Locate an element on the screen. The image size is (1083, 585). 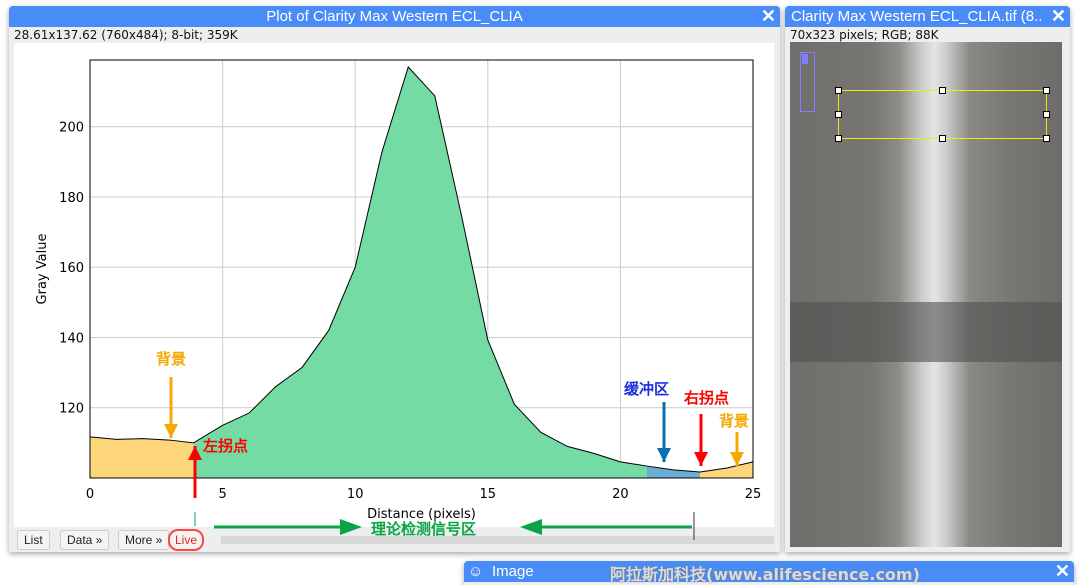
image-info: 70x323 pixels; RGB; 88K is located at coordinates (864, 35).